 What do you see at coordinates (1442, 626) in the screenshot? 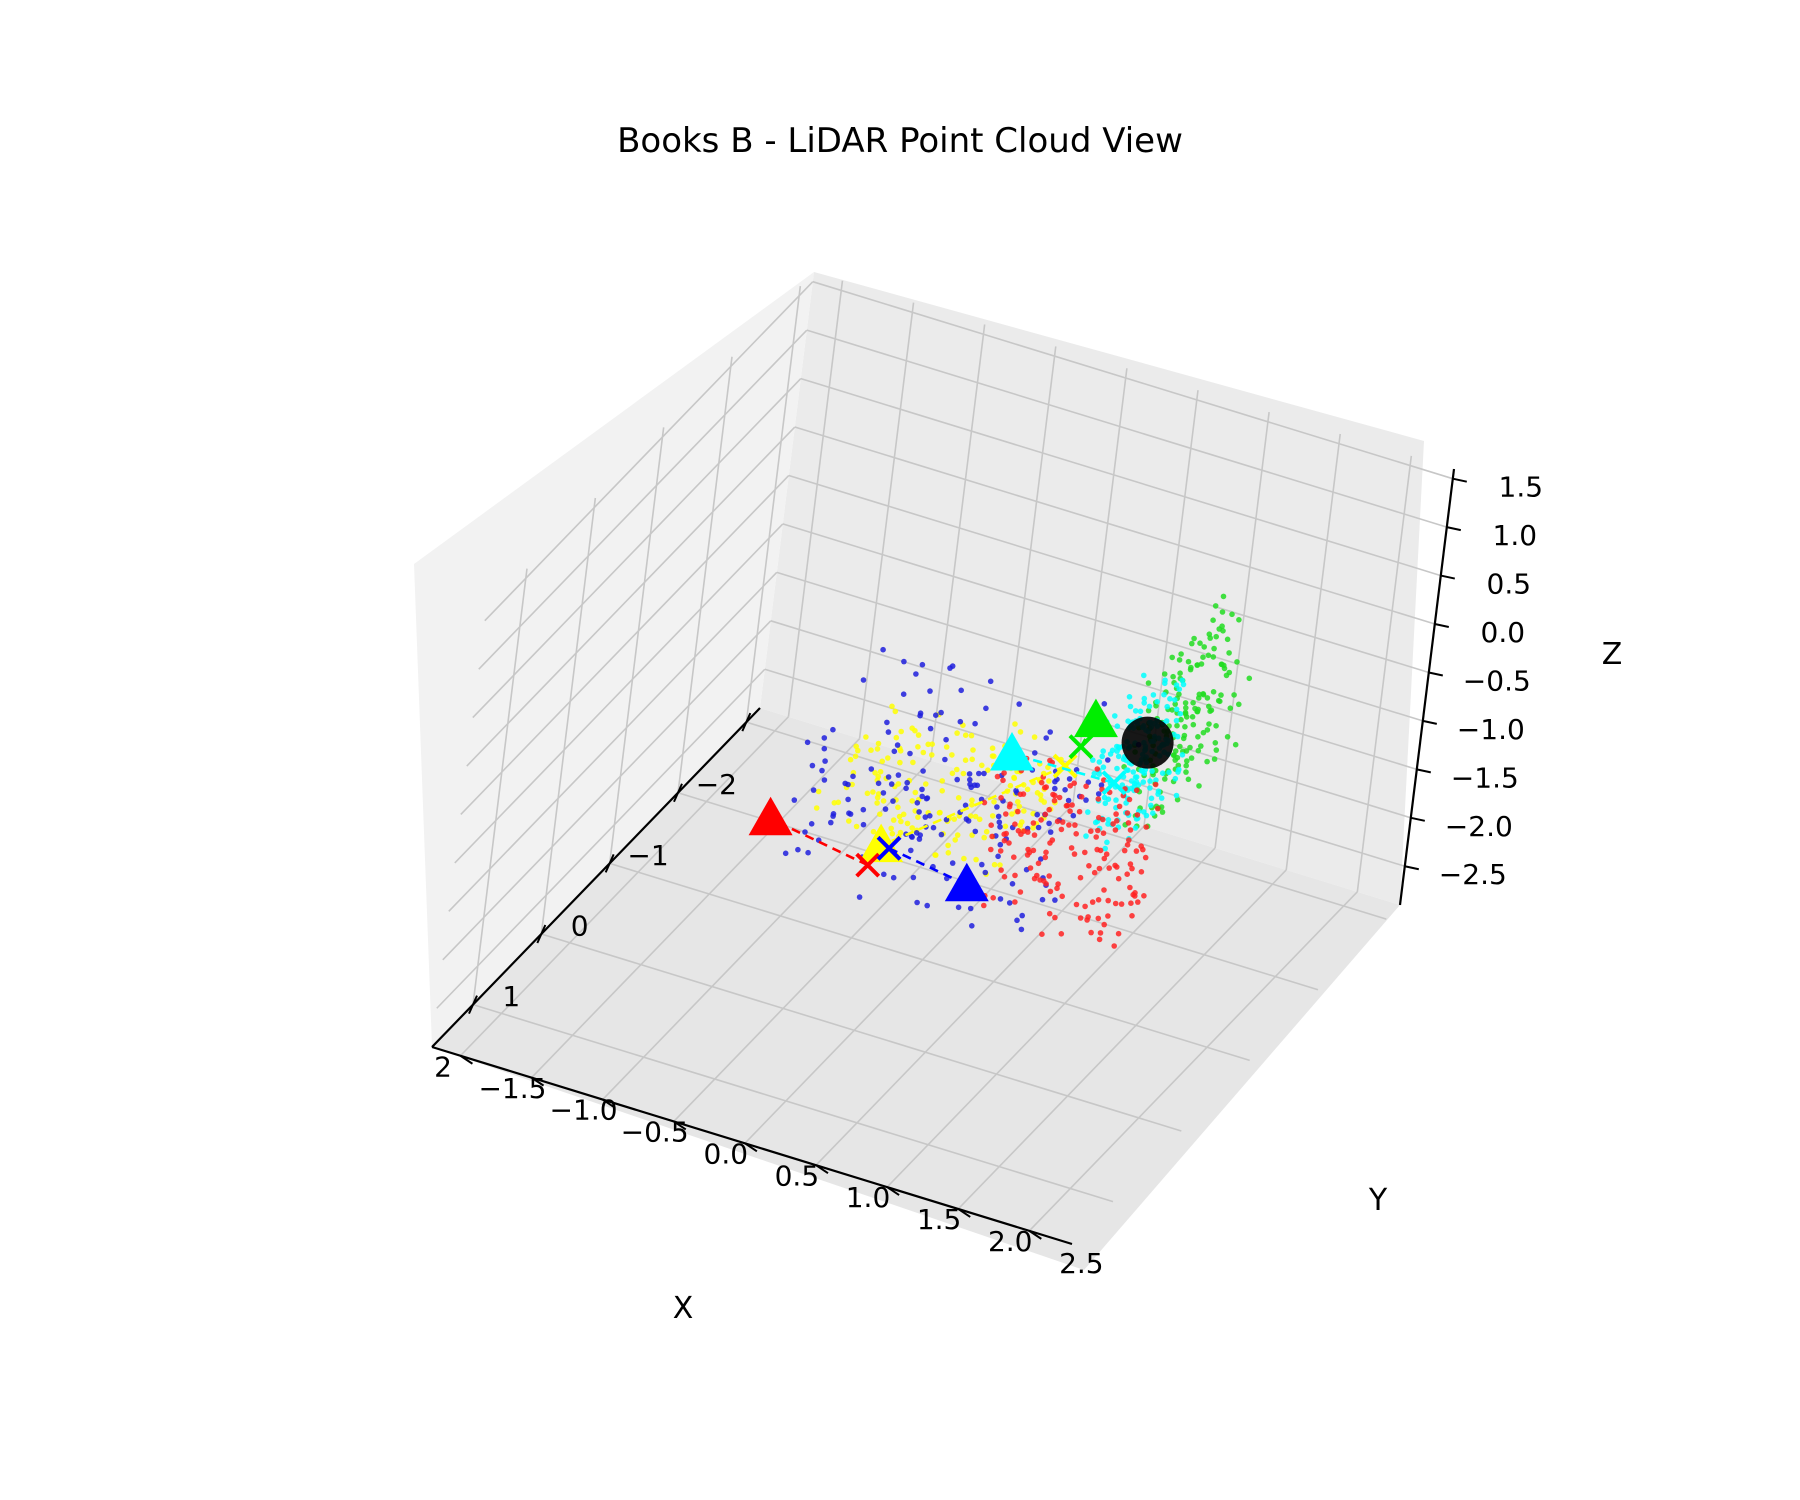
I see `z-tick-mark` at bounding box center [1442, 626].